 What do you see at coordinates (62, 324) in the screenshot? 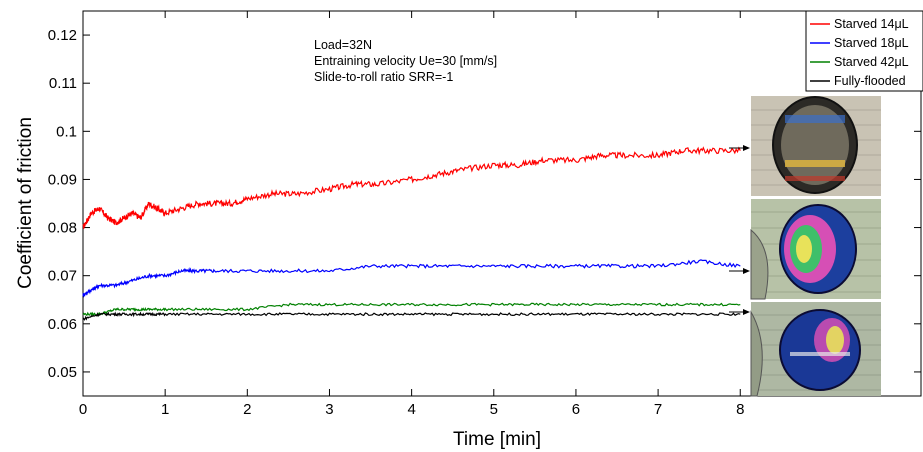
I see `y-tick-label: 0.06` at bounding box center [62, 324].